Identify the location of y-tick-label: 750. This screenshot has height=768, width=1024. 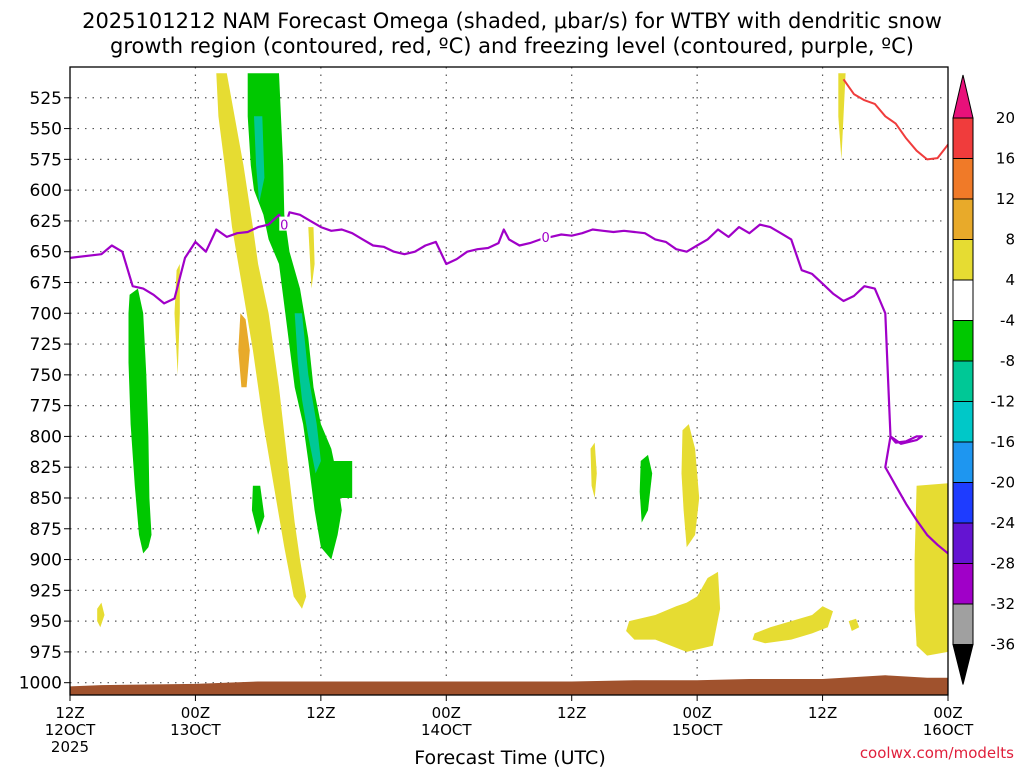
(46, 376).